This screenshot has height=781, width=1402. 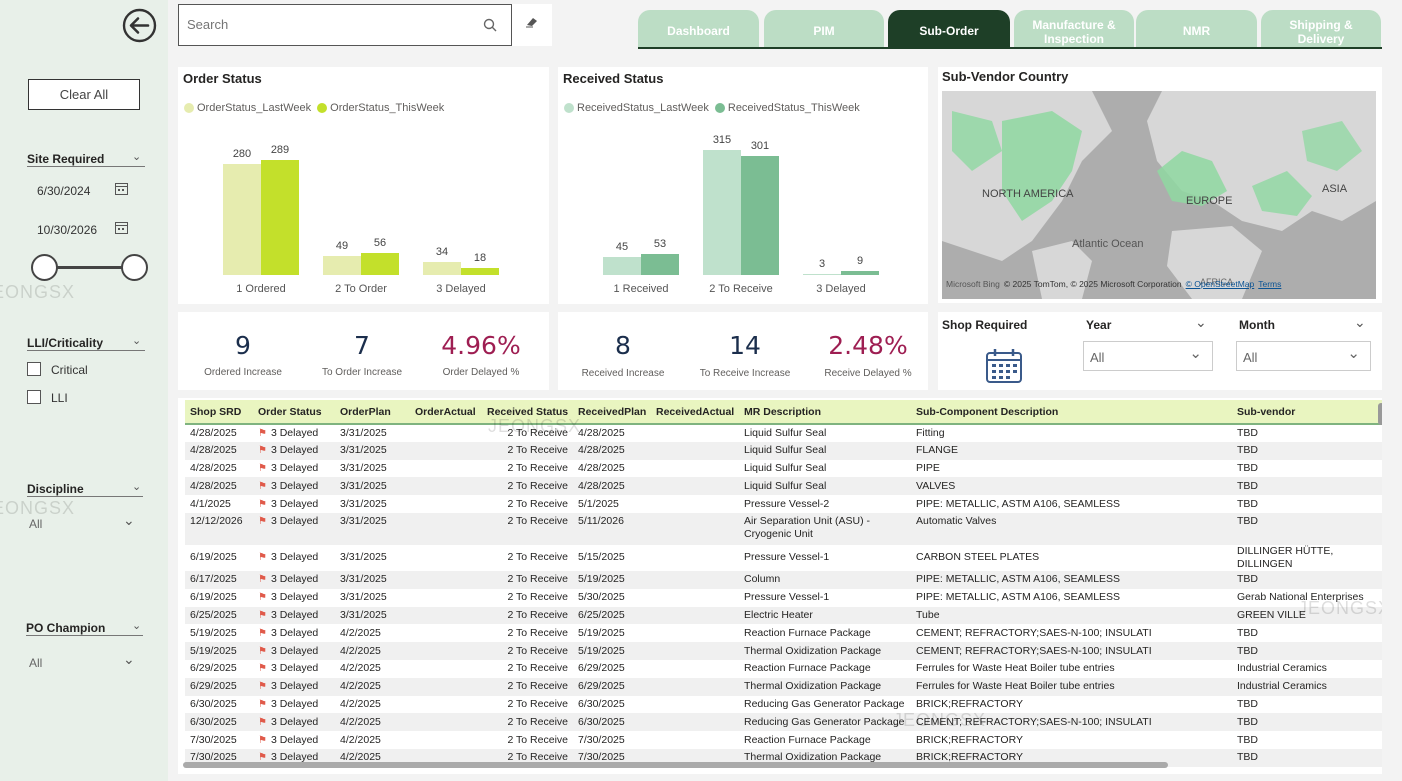 What do you see at coordinates (1209, 201) in the screenshot?
I see `map-label-europe: EUROPE` at bounding box center [1209, 201].